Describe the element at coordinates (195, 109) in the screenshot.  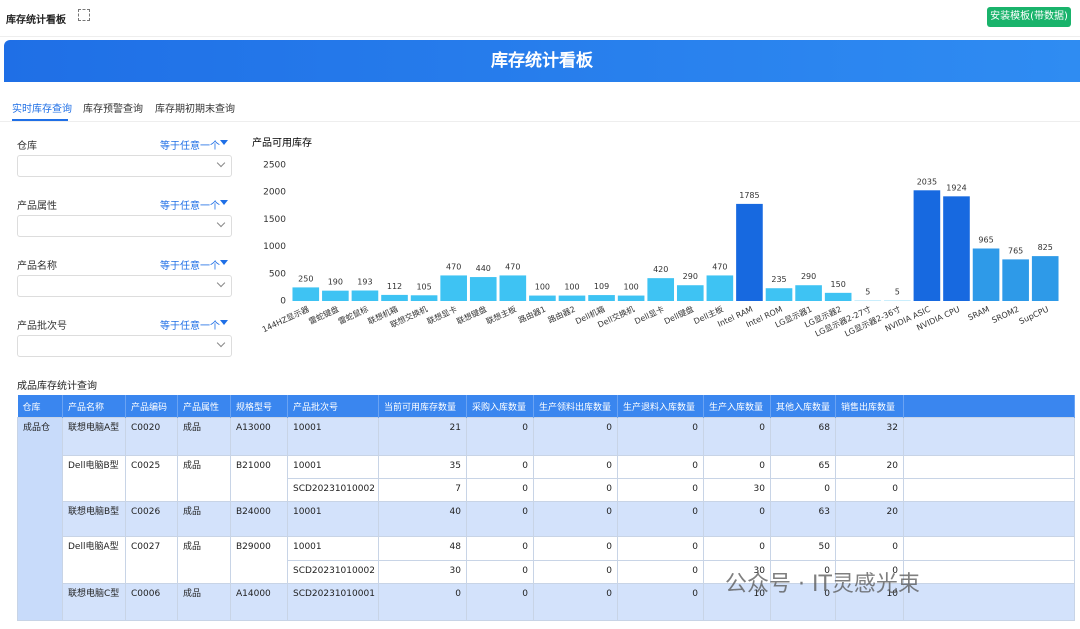
I see `tab: 库存期初期末查询` at that location.